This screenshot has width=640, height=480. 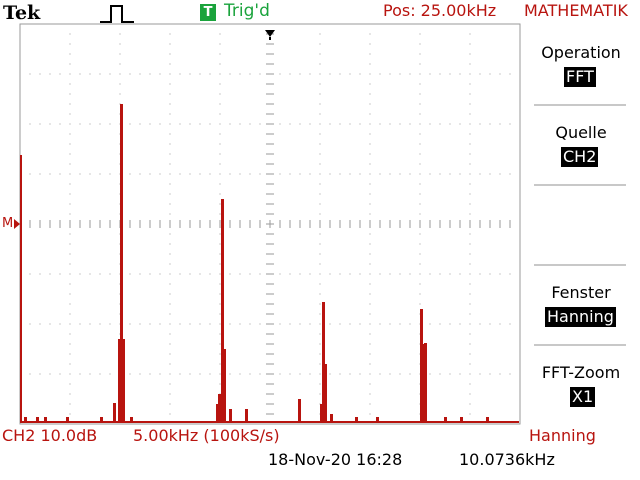 I want to click on frequency-scale: 5.00kHz (100kS/s), so click(x=206, y=435).